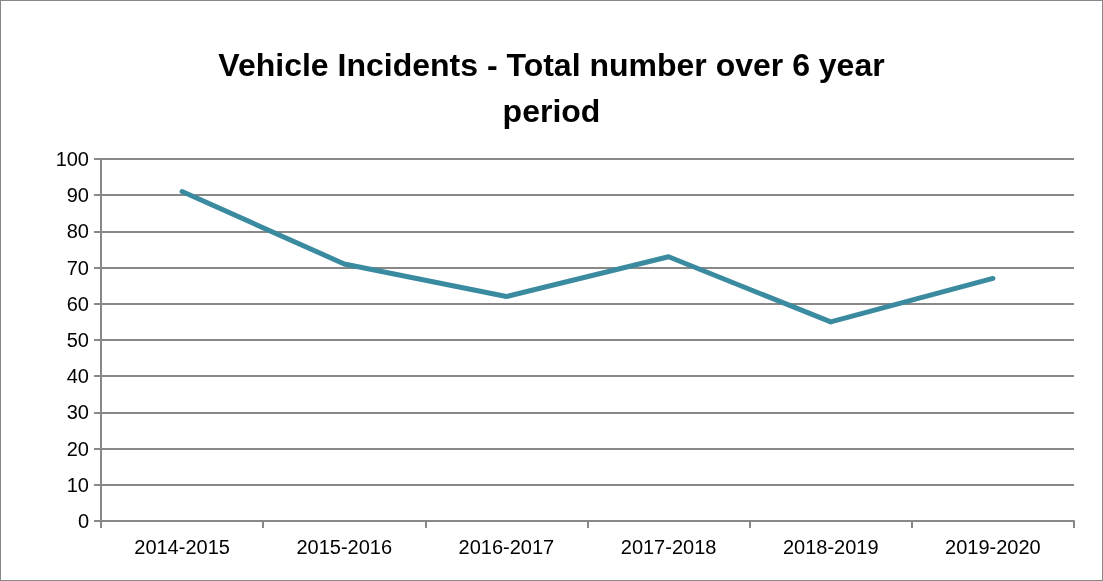 The width and height of the screenshot is (1103, 581). What do you see at coordinates (77, 231) in the screenshot?
I see `y-tick-label: 80` at bounding box center [77, 231].